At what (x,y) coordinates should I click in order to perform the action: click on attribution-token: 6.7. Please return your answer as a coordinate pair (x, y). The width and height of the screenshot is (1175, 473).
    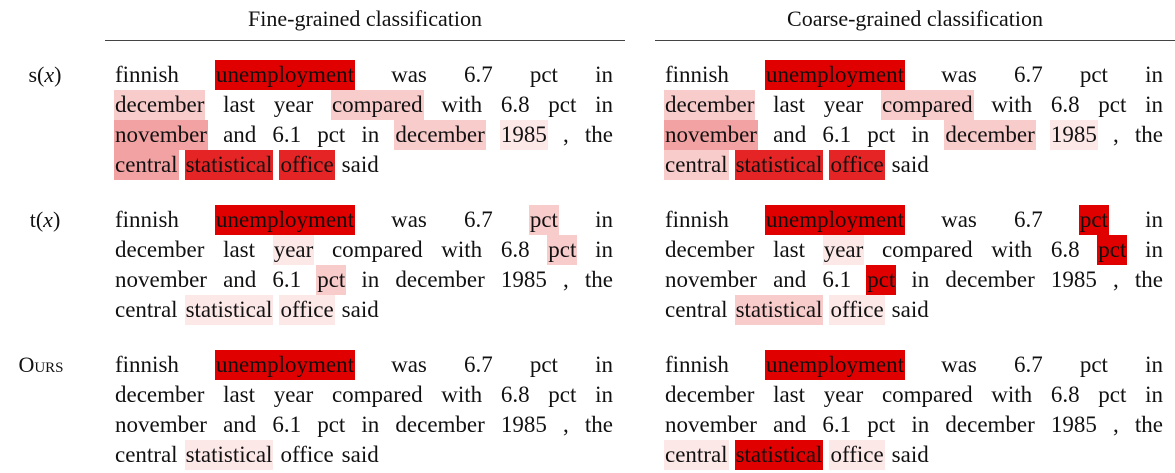
    Looking at the image, I should click on (1028, 219).